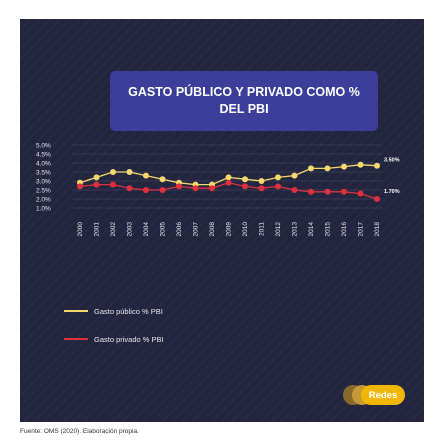  What do you see at coordinates (130, 229) in the screenshot?
I see `x-tick-label: 2003` at bounding box center [130, 229].